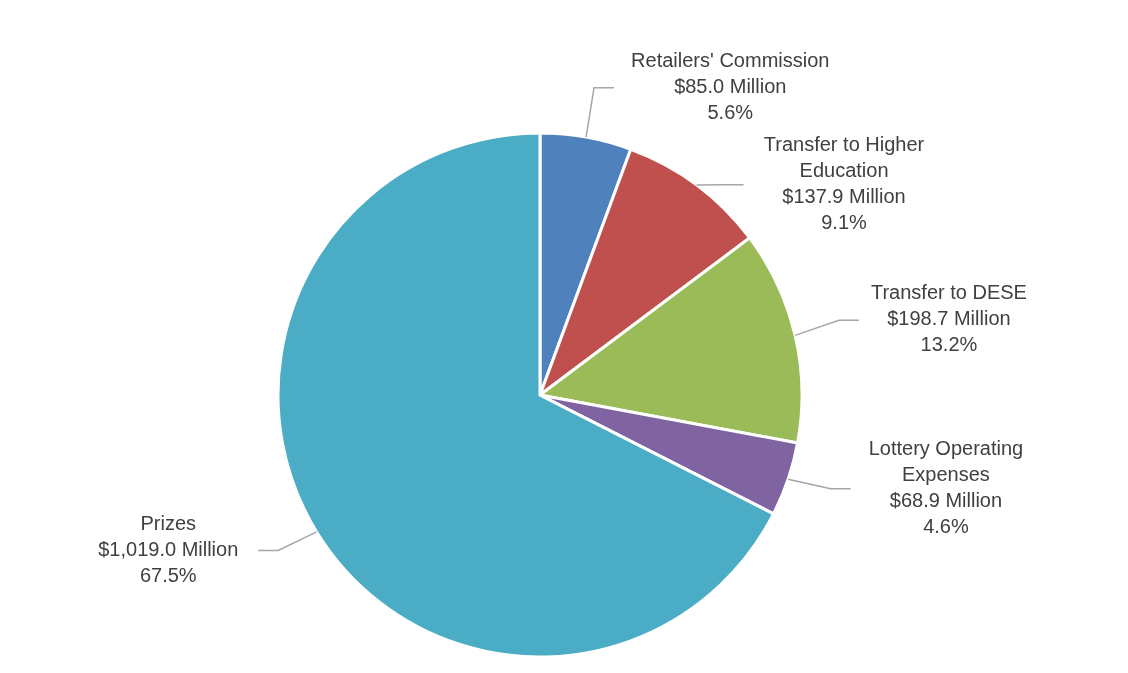  I want to click on data-label: $1,019.0 Million 67.5%, so click(168, 561).